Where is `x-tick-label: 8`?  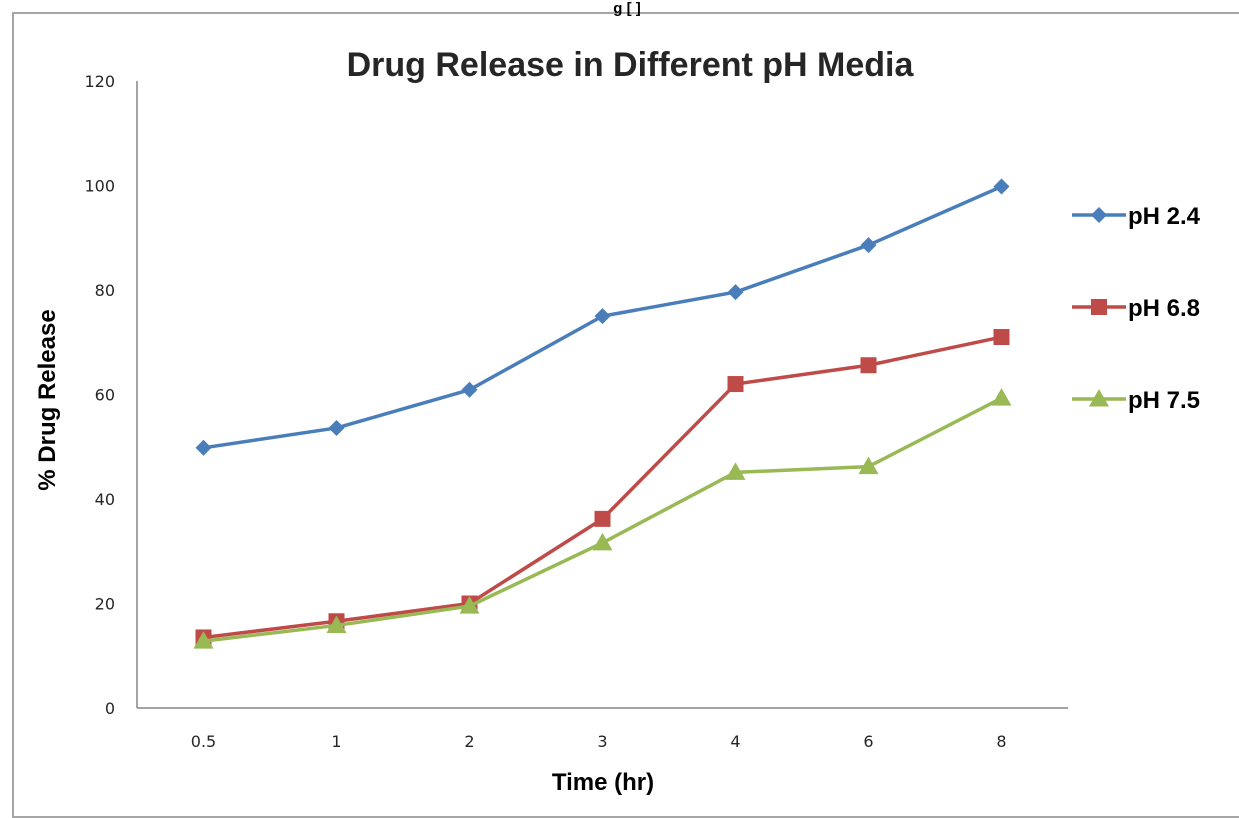
x-tick-label: 8 is located at coordinates (1001, 741).